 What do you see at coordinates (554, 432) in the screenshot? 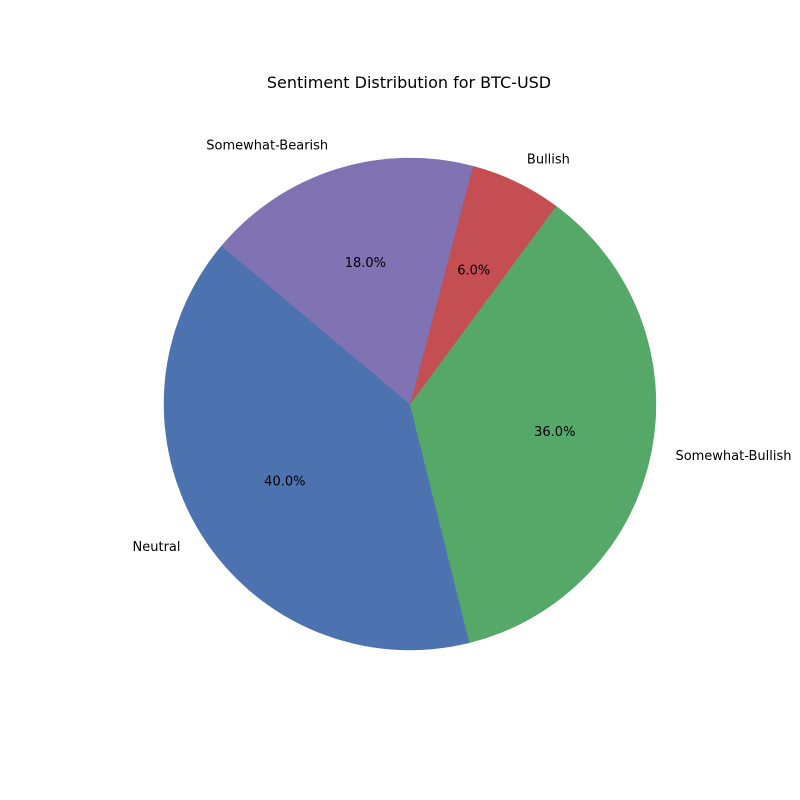
I see `pie-pct-label-somewhat-bullish: 36.0%` at bounding box center [554, 432].